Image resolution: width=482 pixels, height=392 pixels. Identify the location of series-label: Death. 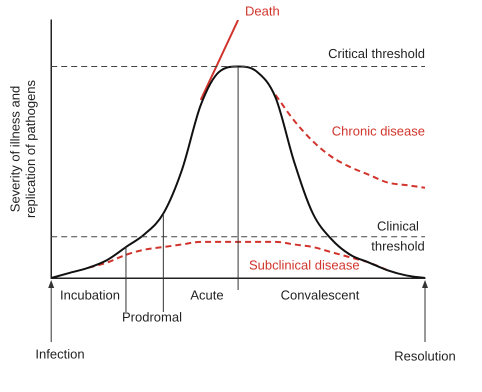
(262, 11).